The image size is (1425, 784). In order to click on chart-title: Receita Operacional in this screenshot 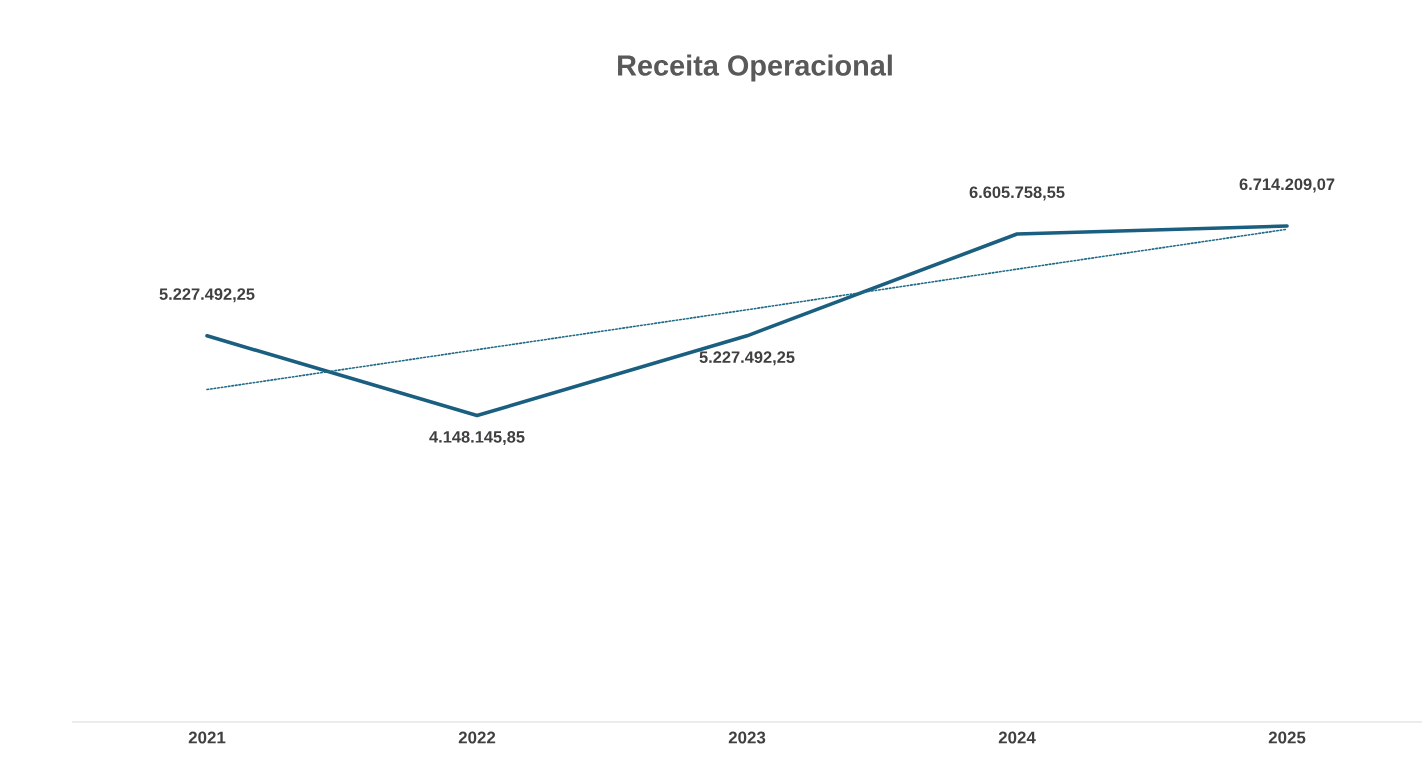, I will do `click(755, 68)`.